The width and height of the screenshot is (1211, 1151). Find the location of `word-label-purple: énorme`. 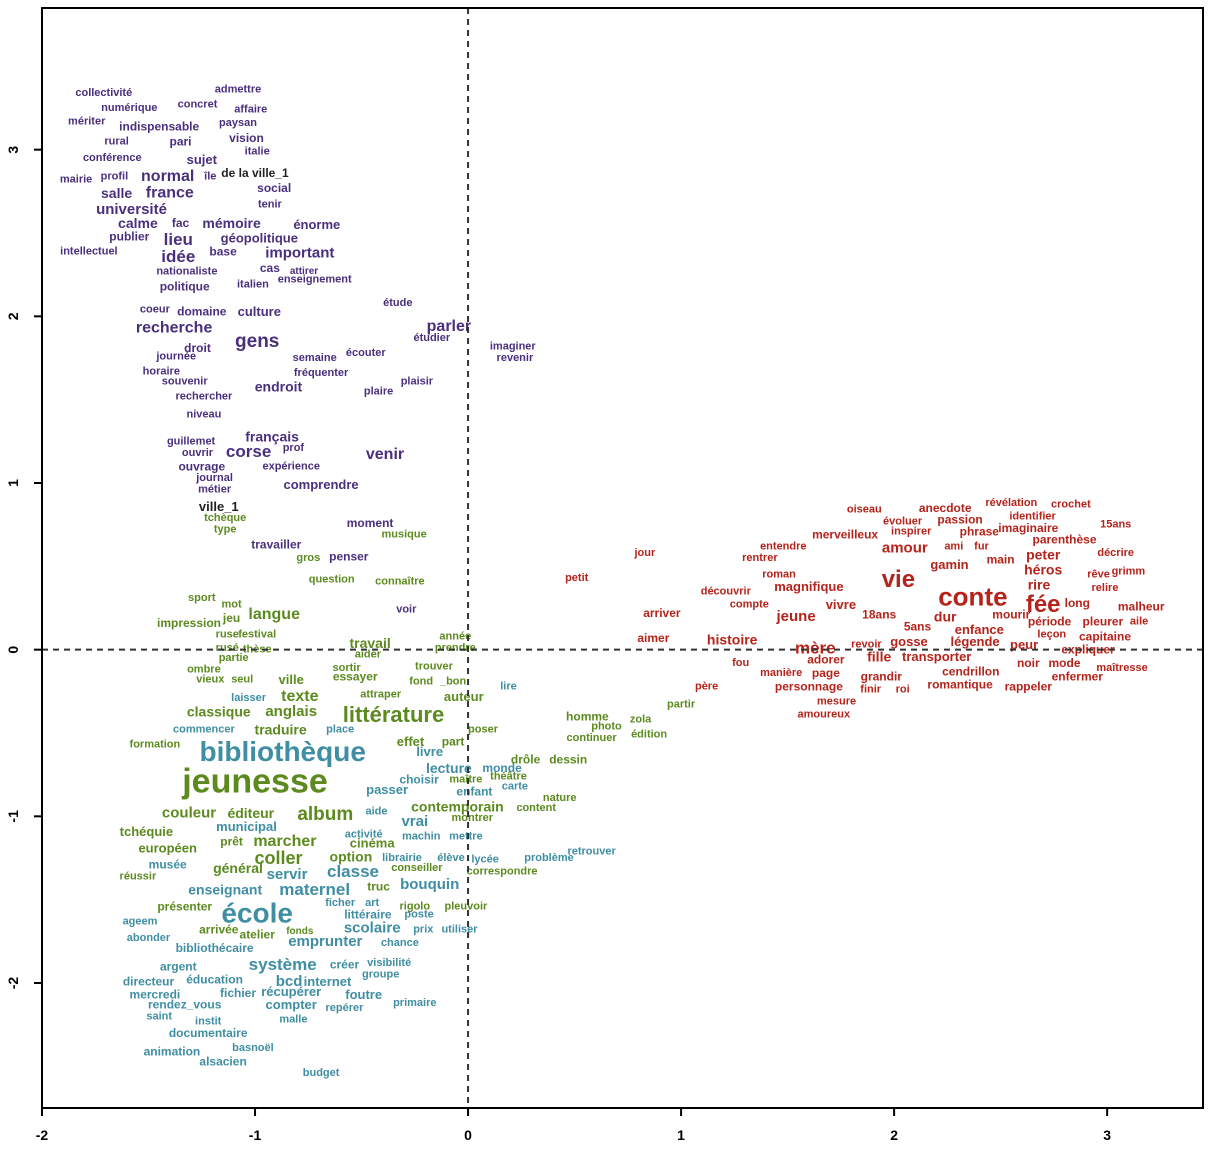

word-label-purple: énorme is located at coordinates (316, 224).